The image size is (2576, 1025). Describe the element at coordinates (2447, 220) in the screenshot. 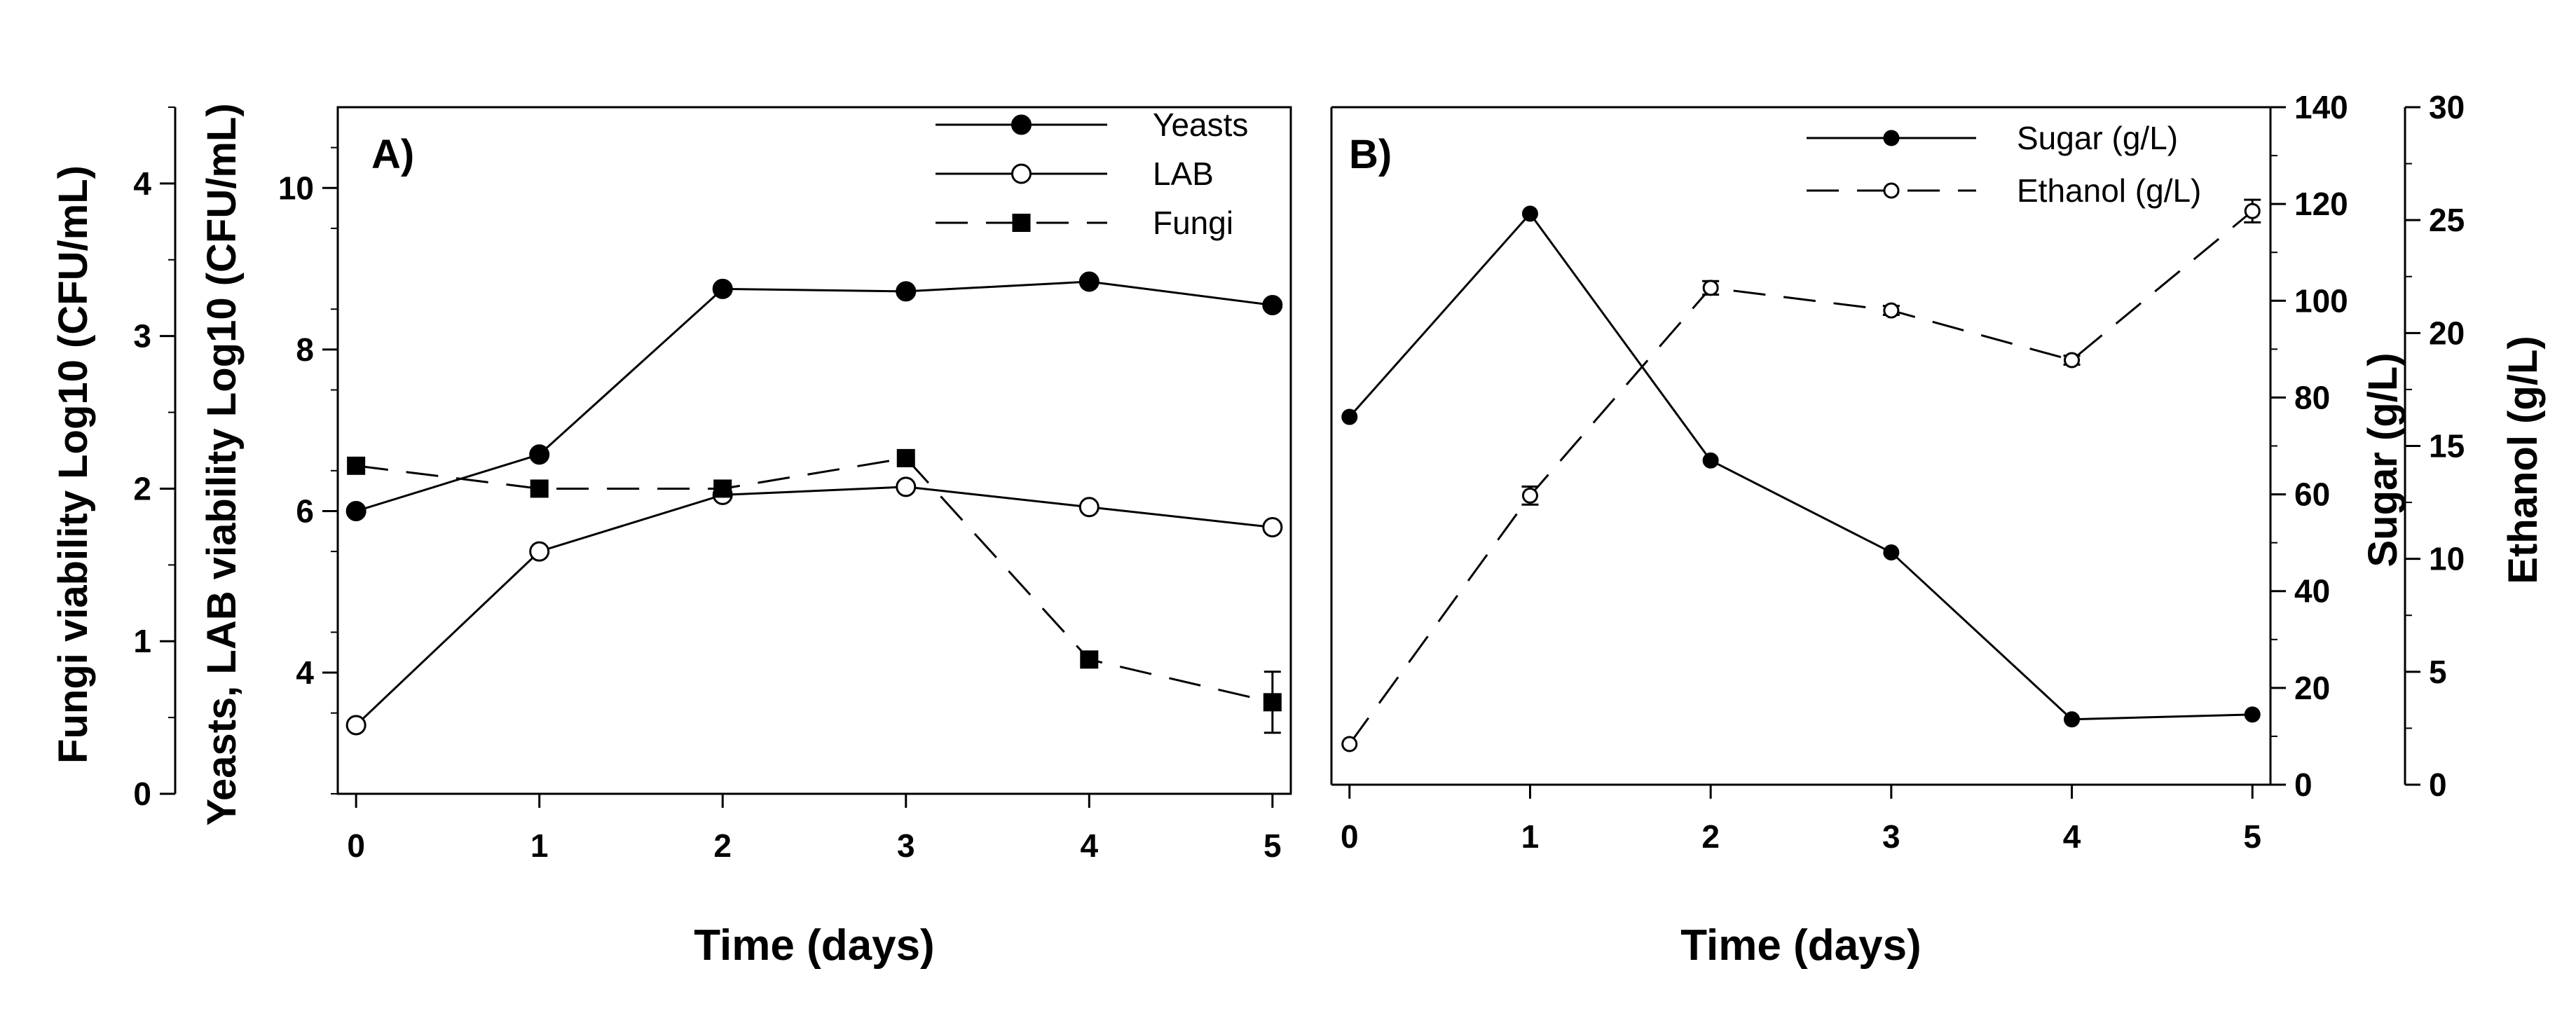

I see `ethanol-axis-tick-label: 25` at that location.